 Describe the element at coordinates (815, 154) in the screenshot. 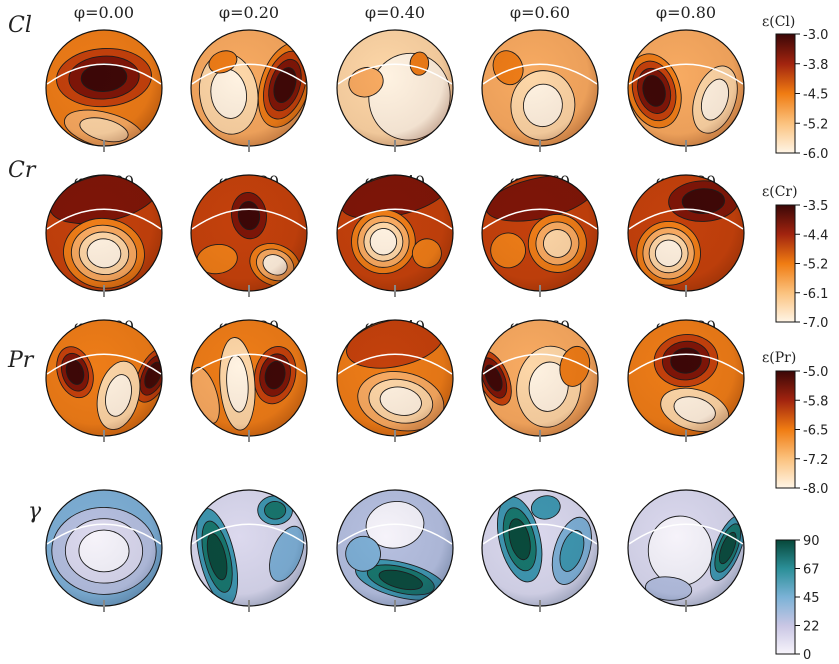

I see `colorbar-tick-label: -6.0` at that location.